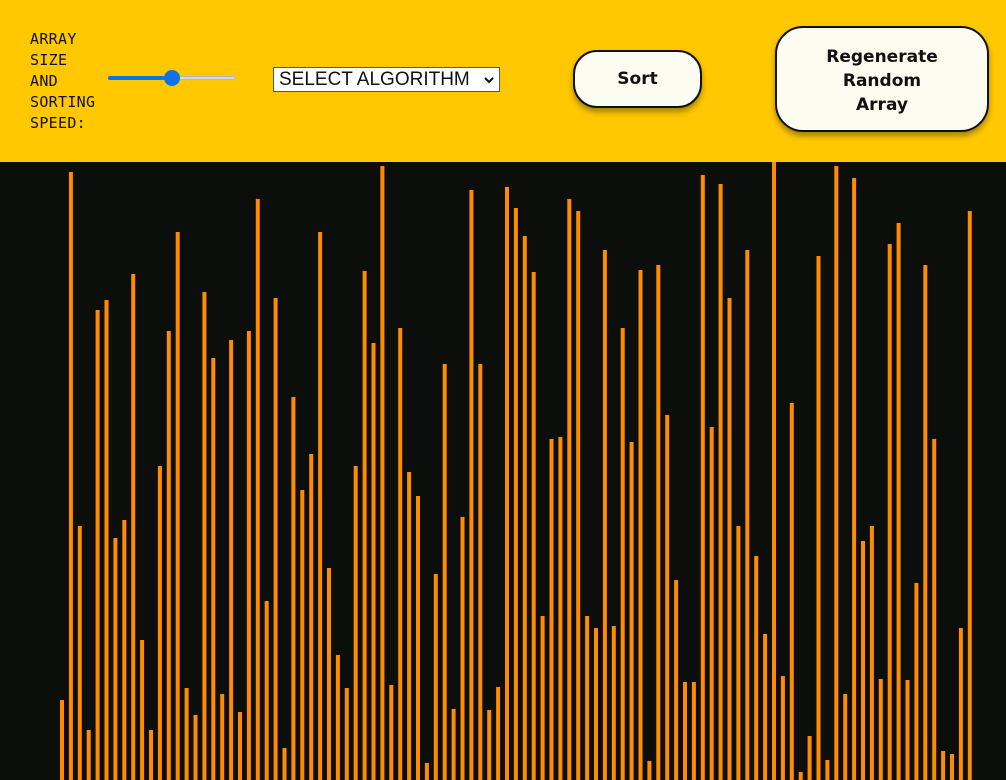 Image resolution: width=1006 pixels, height=780 pixels. Describe the element at coordinates (489, 80) in the screenshot. I see `chevron-down-icon` at that location.